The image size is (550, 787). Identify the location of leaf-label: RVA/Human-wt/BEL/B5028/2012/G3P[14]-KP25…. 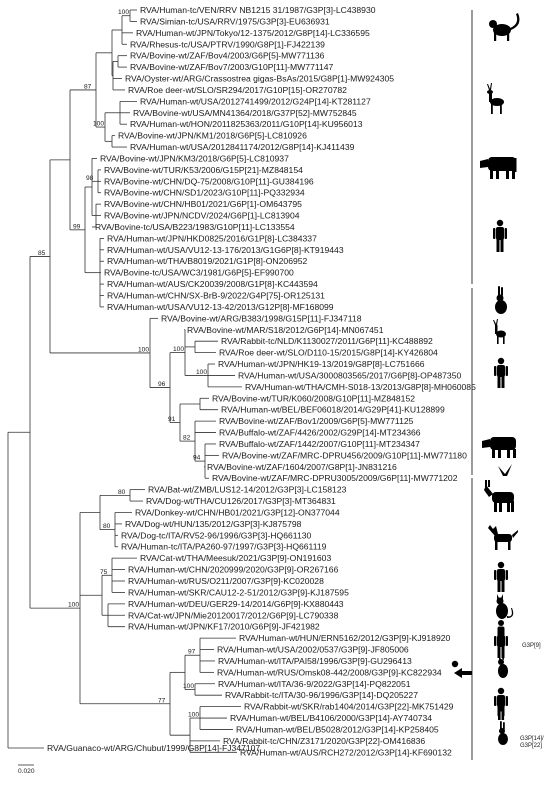
(337, 729).